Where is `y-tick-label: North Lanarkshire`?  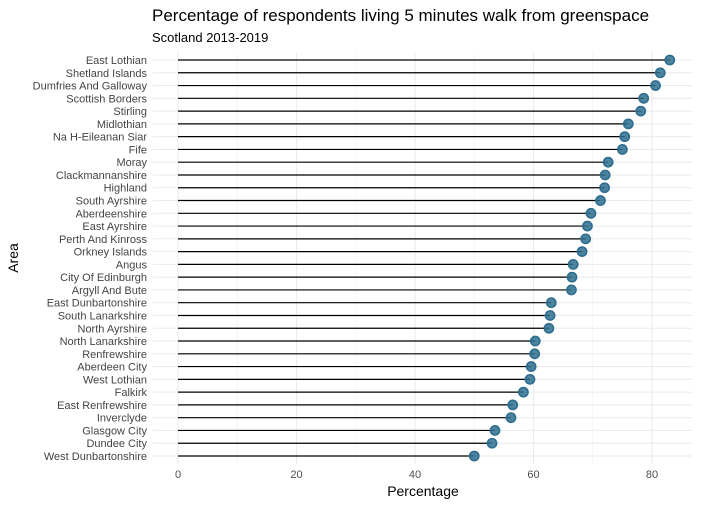 y-tick-label: North Lanarkshire is located at coordinates (103, 342).